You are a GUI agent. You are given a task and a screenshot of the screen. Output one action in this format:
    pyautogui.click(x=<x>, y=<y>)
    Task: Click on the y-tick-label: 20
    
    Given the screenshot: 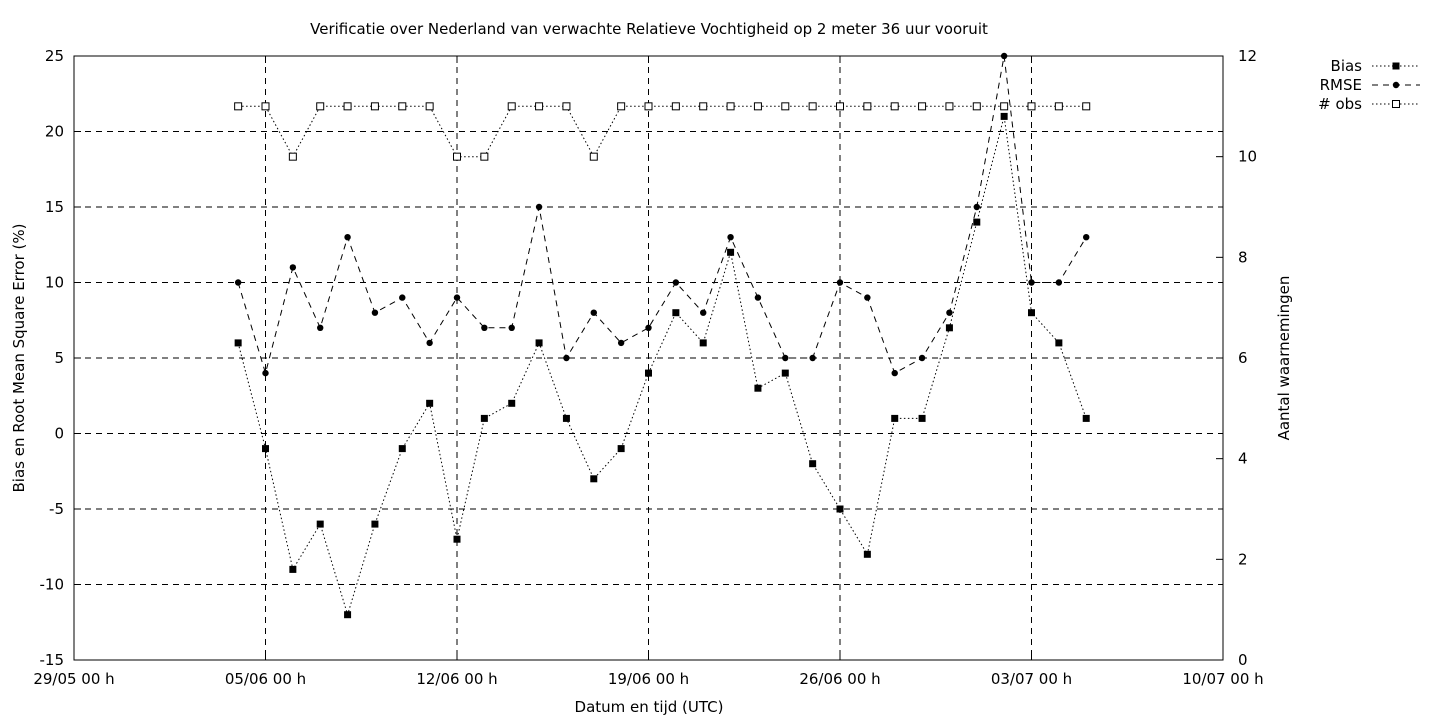 What is the action you would take?
    pyautogui.click(x=54, y=132)
    